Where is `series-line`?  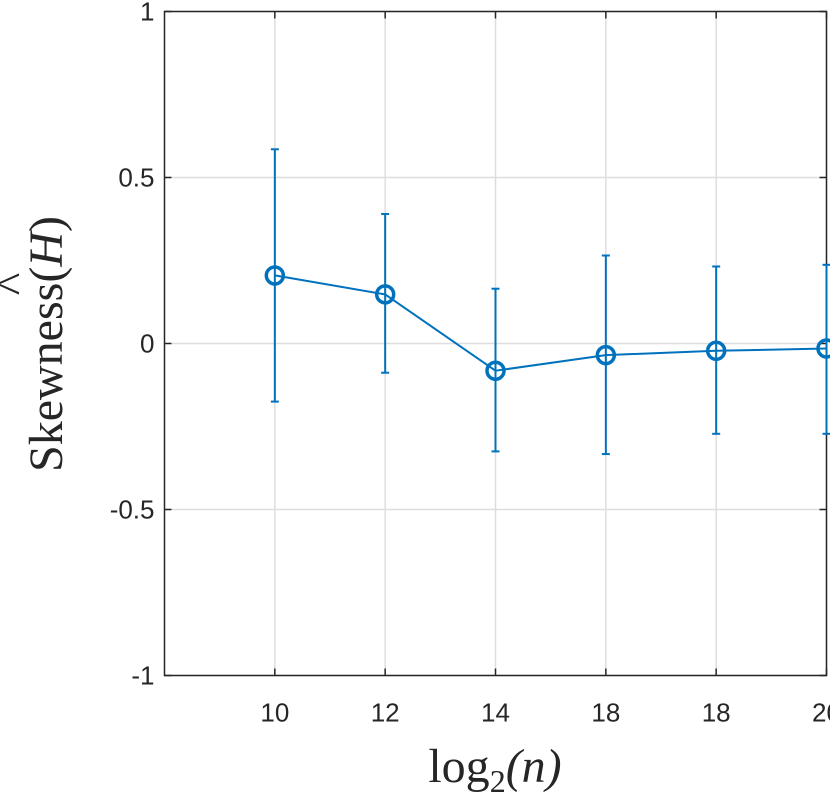 series-line is located at coordinates (550, 323).